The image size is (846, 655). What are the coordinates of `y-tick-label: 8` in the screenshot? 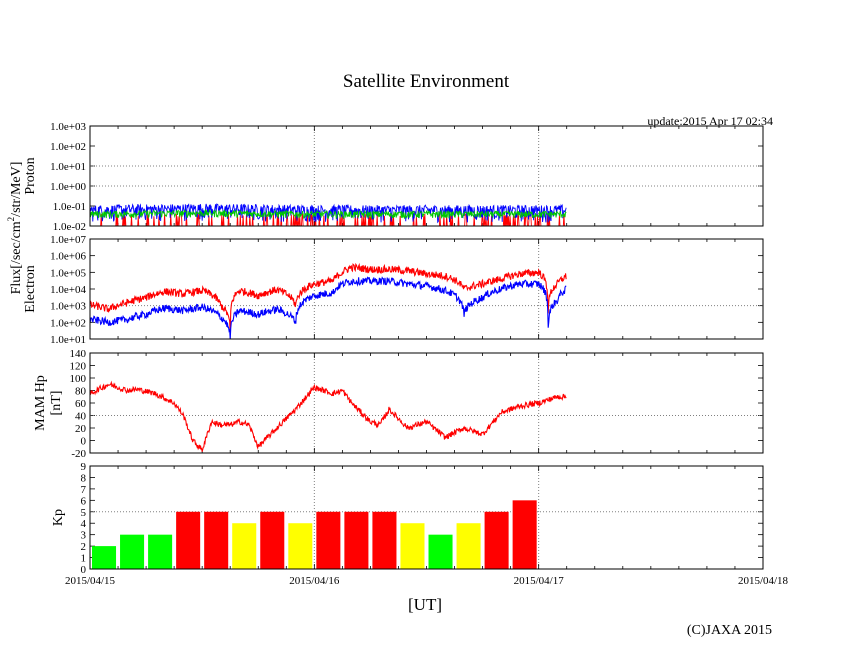 It's located at (84, 478).